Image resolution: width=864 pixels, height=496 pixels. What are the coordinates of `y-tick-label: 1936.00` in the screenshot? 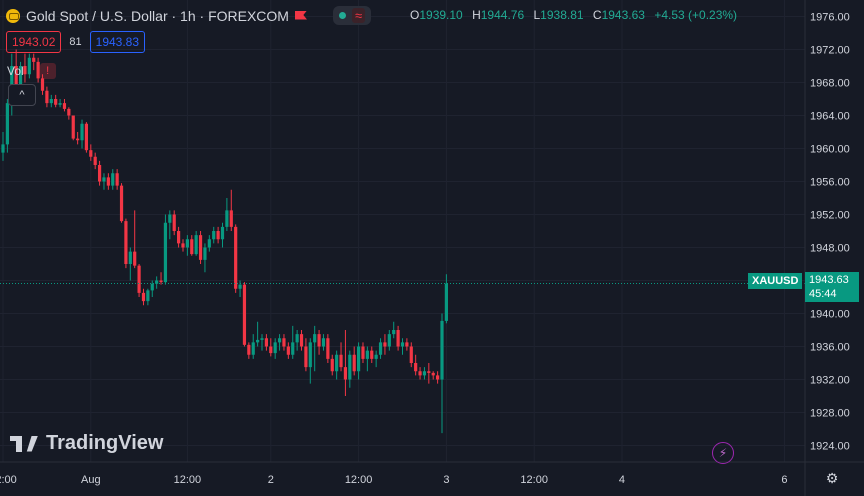 It's located at (830, 348).